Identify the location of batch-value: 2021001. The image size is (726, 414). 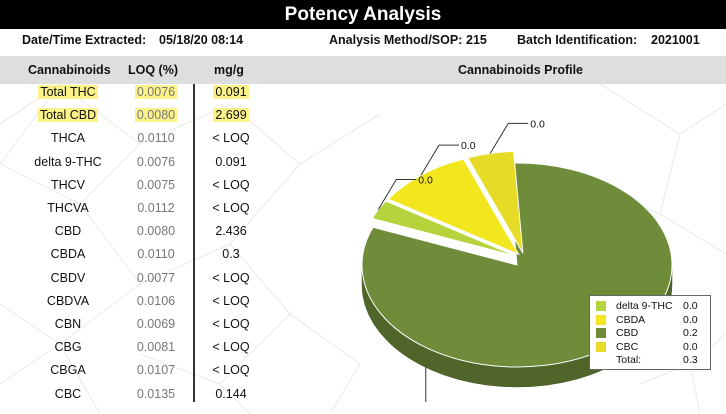
(675, 40).